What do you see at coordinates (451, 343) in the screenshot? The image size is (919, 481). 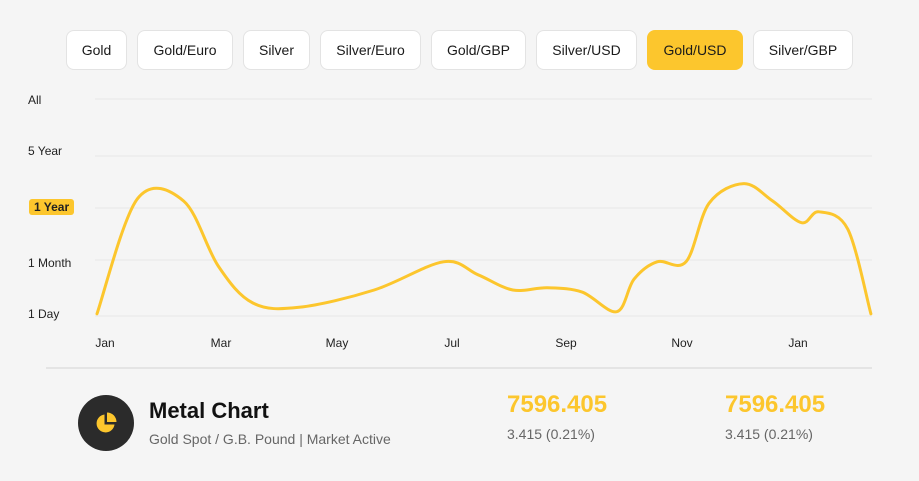 I see `x-tick-label: Jul` at bounding box center [451, 343].